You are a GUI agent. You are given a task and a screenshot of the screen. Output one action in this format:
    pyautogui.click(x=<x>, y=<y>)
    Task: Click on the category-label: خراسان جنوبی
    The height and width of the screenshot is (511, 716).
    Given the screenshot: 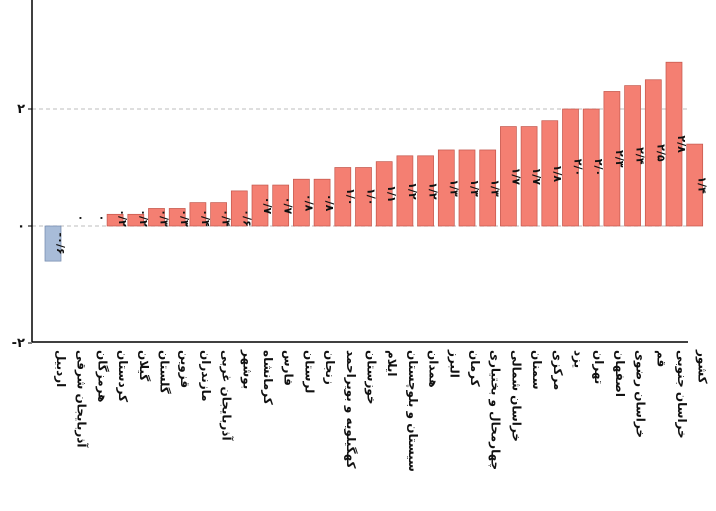 What is the action you would take?
    pyautogui.click(x=681, y=394)
    